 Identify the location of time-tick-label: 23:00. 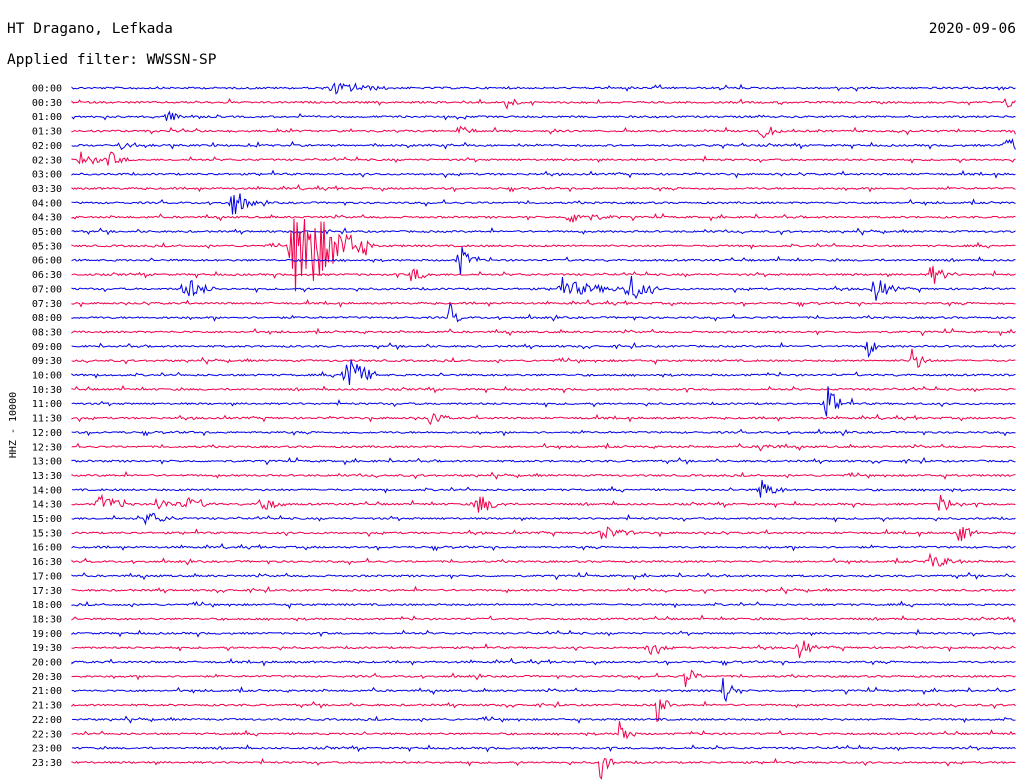
(47, 749).